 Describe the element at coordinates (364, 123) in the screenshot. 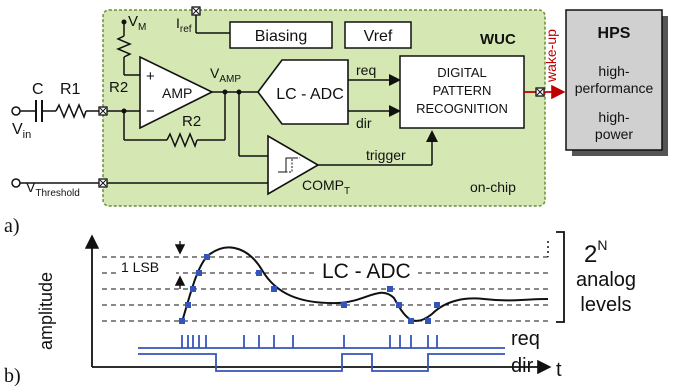

I see `dir-signal-label: dir` at that location.